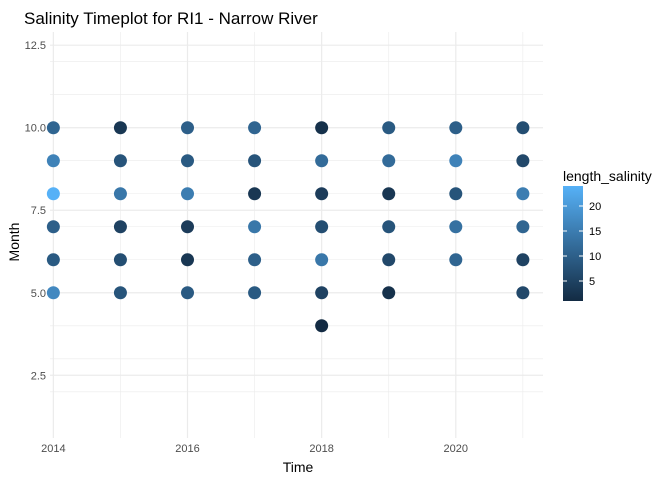 The height and width of the screenshot is (485, 672). Describe the element at coordinates (38, 211) in the screenshot. I see `y-tick-label: 7.5` at that location.